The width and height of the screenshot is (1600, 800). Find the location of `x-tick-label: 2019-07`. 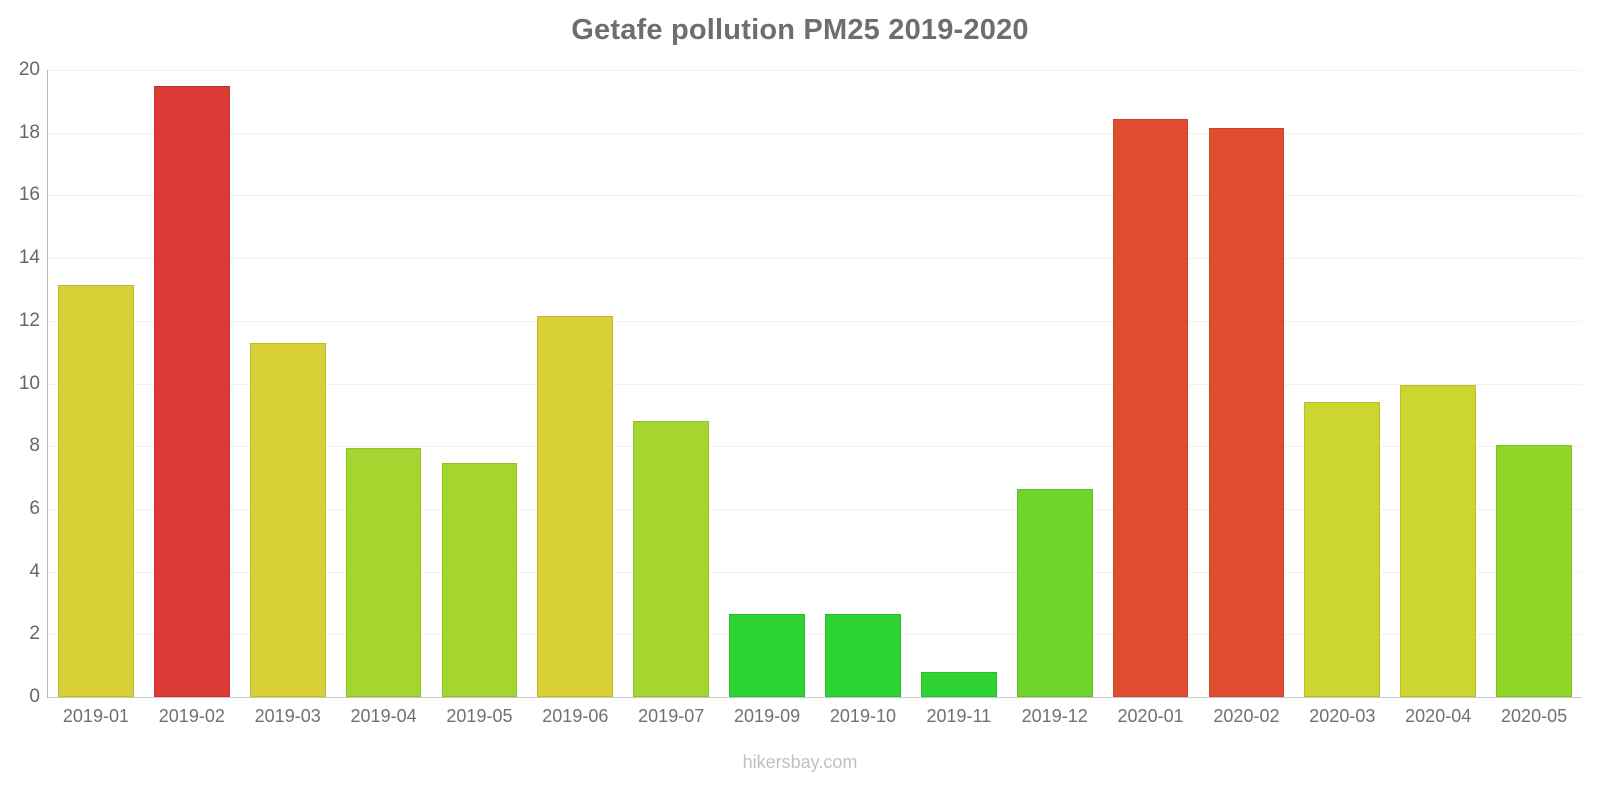

x-tick-label: 2019-07 is located at coordinates (671, 716).